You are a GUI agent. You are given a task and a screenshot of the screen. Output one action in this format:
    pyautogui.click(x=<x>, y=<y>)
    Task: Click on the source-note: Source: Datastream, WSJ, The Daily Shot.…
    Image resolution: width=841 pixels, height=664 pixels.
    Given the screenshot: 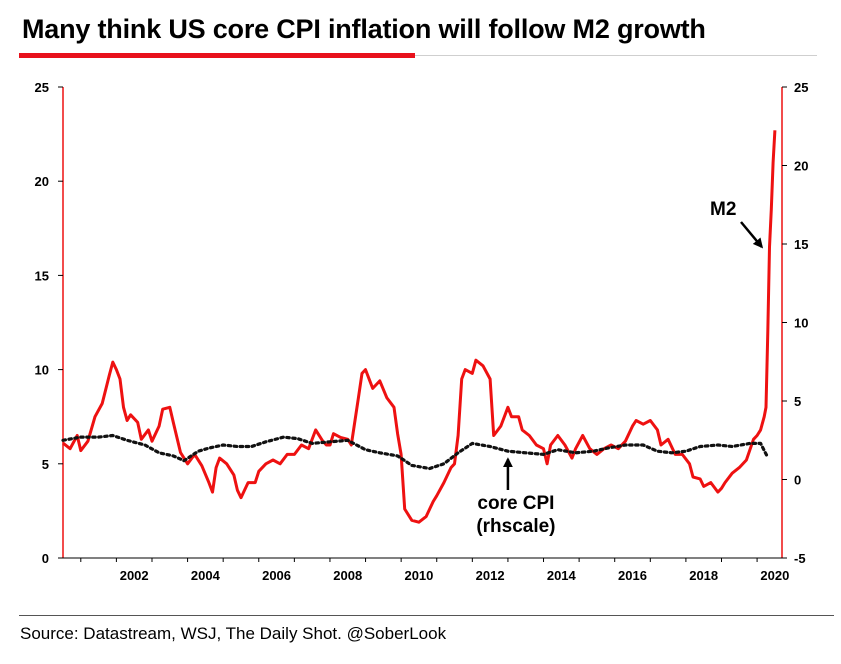 What is the action you would take?
    pyautogui.click(x=233, y=633)
    